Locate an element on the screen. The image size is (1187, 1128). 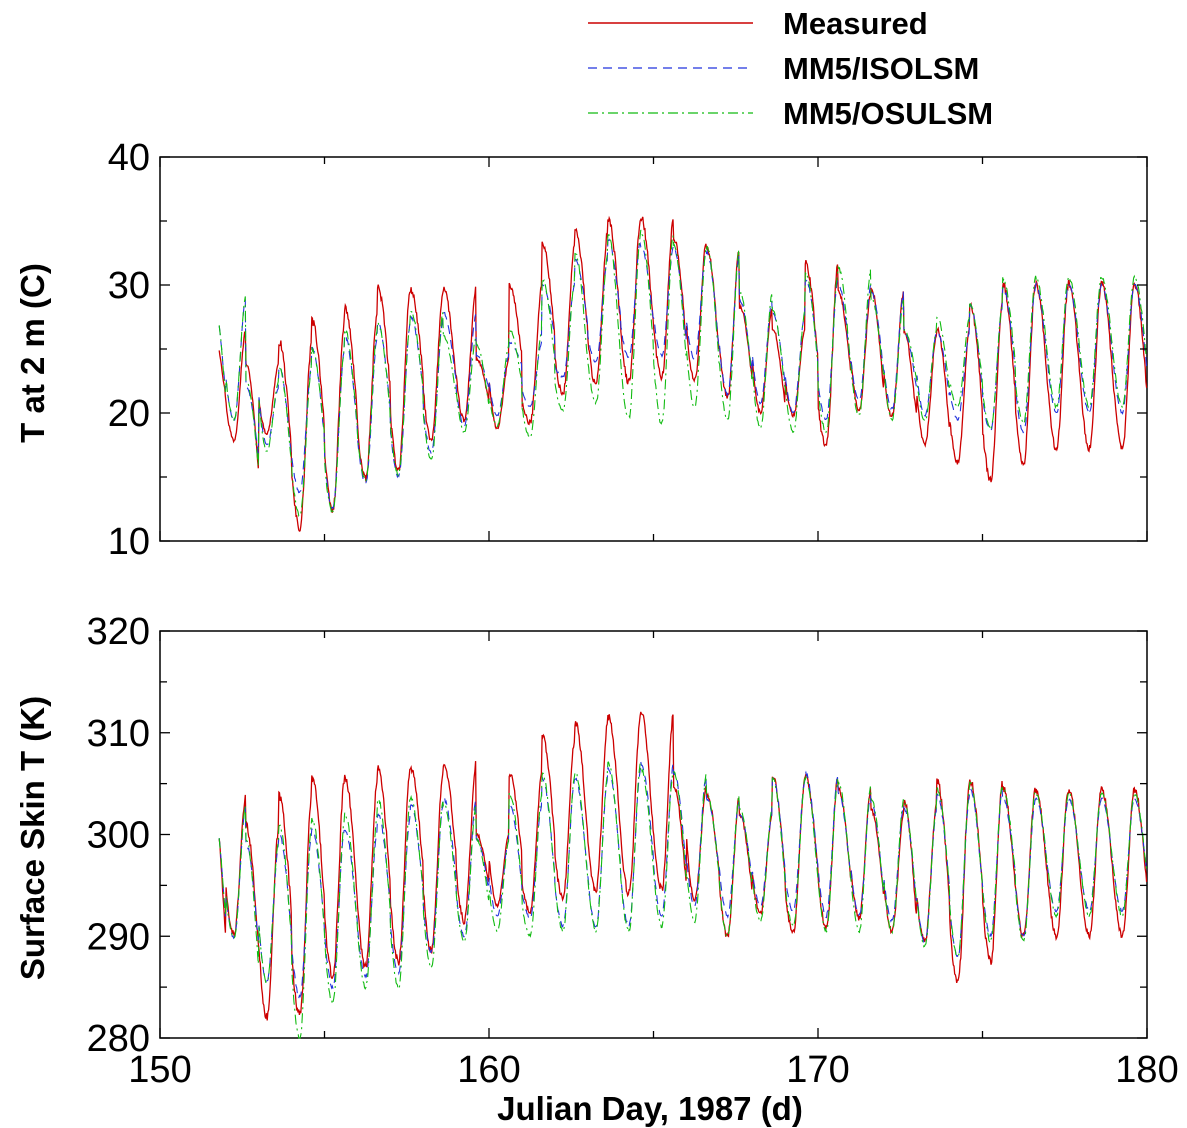
y-tick-label: 10 is located at coordinates (129, 542).